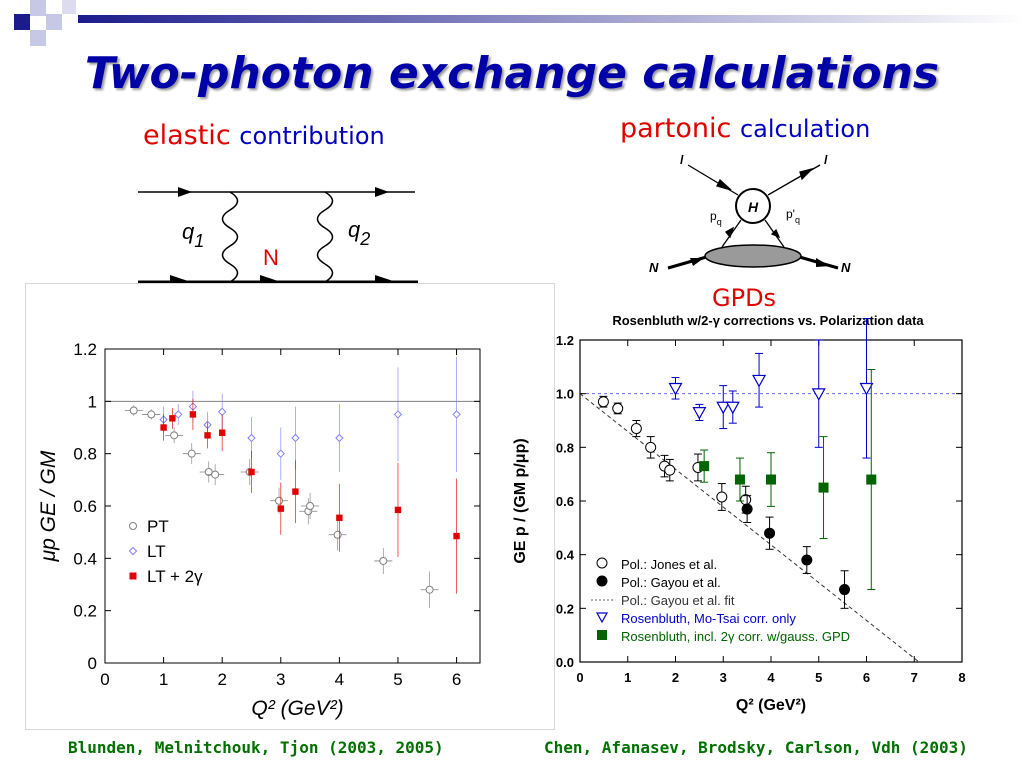 This screenshot has width=1024, height=768. I want to click on x-tick-label: 6, so click(456, 679).